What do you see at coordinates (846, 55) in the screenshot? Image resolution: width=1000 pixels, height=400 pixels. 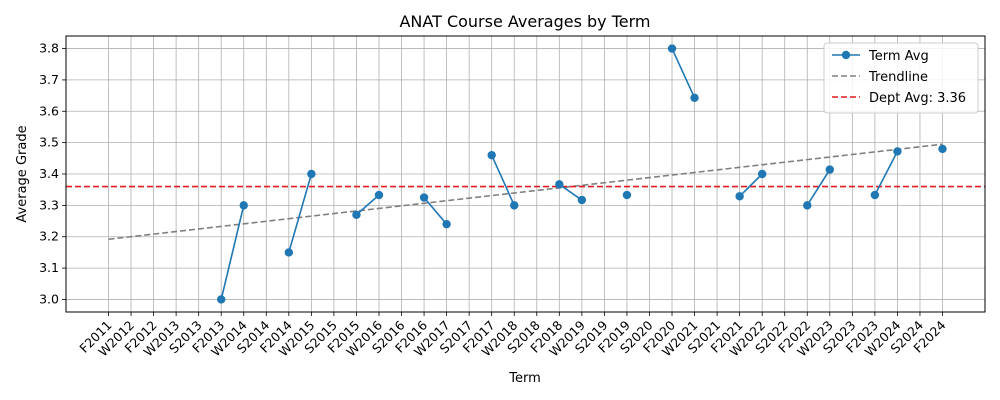 I see `legend-marker` at bounding box center [846, 55].